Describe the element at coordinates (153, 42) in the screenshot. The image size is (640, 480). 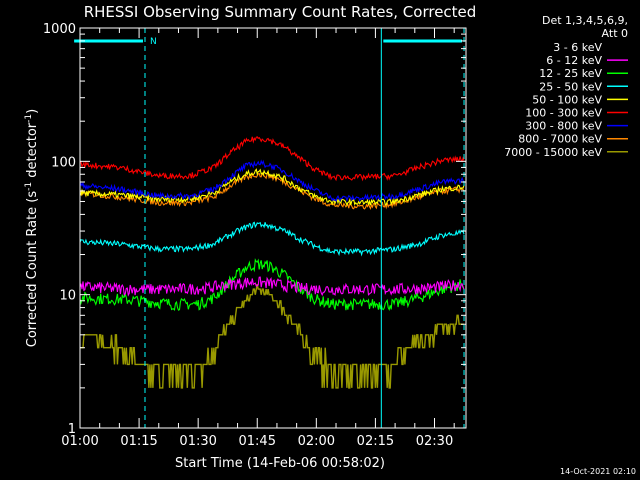
I see `night-label: N` at that location.